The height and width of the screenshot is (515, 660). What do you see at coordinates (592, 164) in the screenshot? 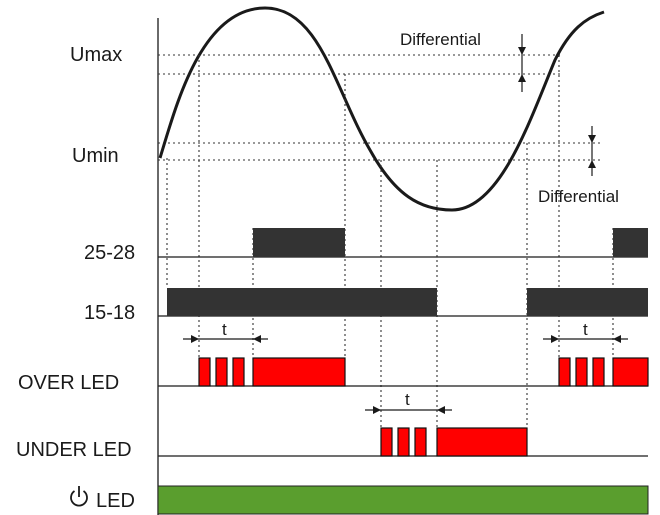
I see `differential-arrowhead-bottom-up` at bounding box center [592, 164].